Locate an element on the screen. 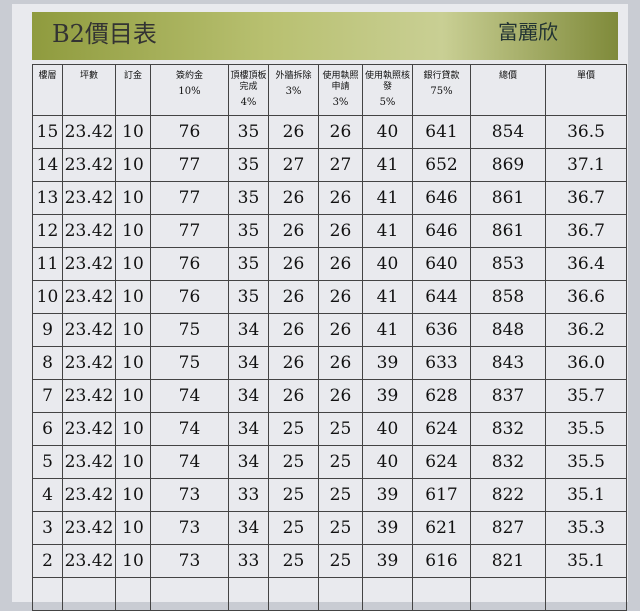  table-cell: 12 is located at coordinates (47, 231).